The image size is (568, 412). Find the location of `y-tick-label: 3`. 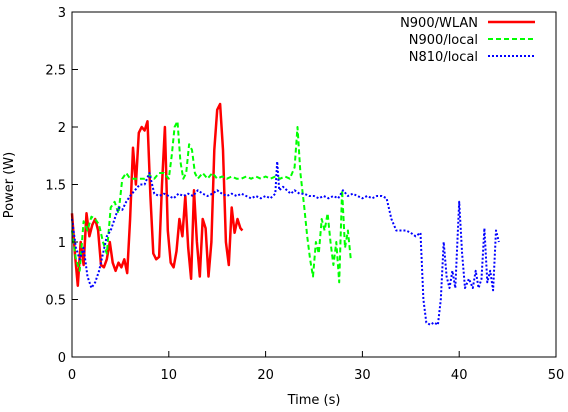

y-tick-label: 3 is located at coordinates (62, 13).